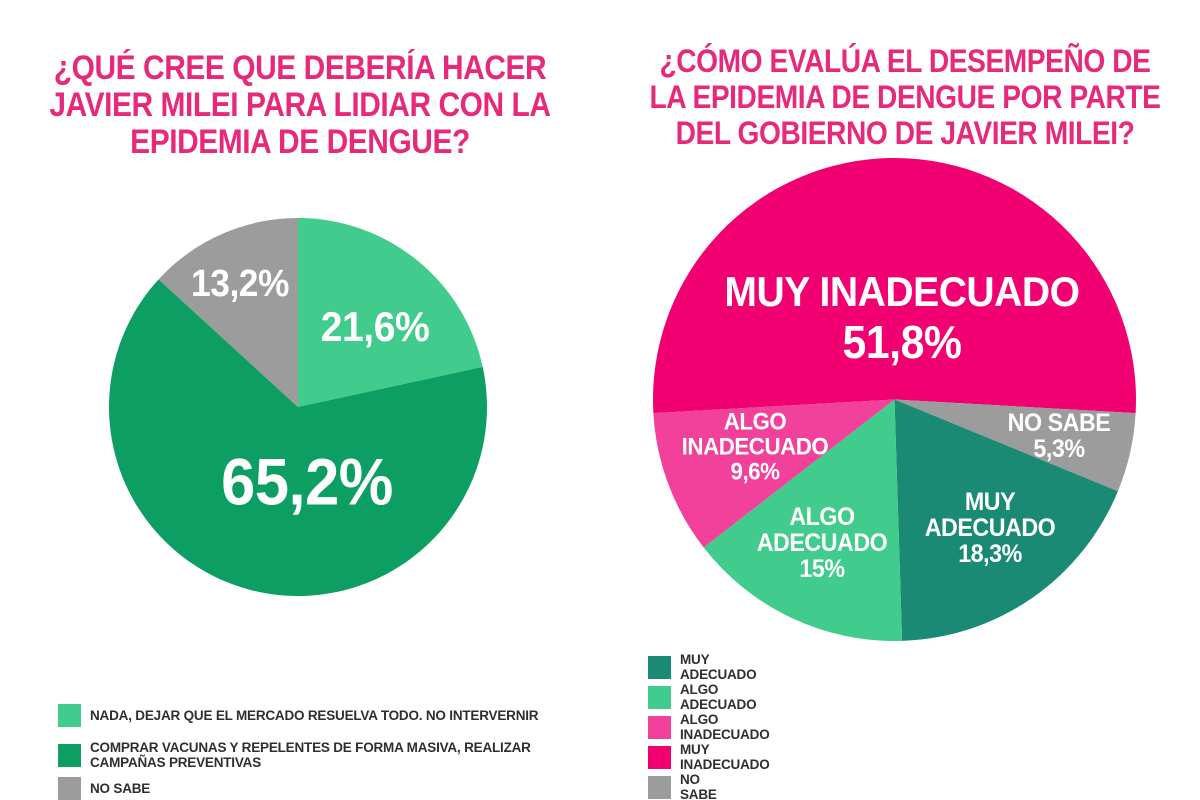 Image resolution: width=1200 pixels, height=800 pixels. I want to click on left-pie-label-nada: 21,6%, so click(375, 327).